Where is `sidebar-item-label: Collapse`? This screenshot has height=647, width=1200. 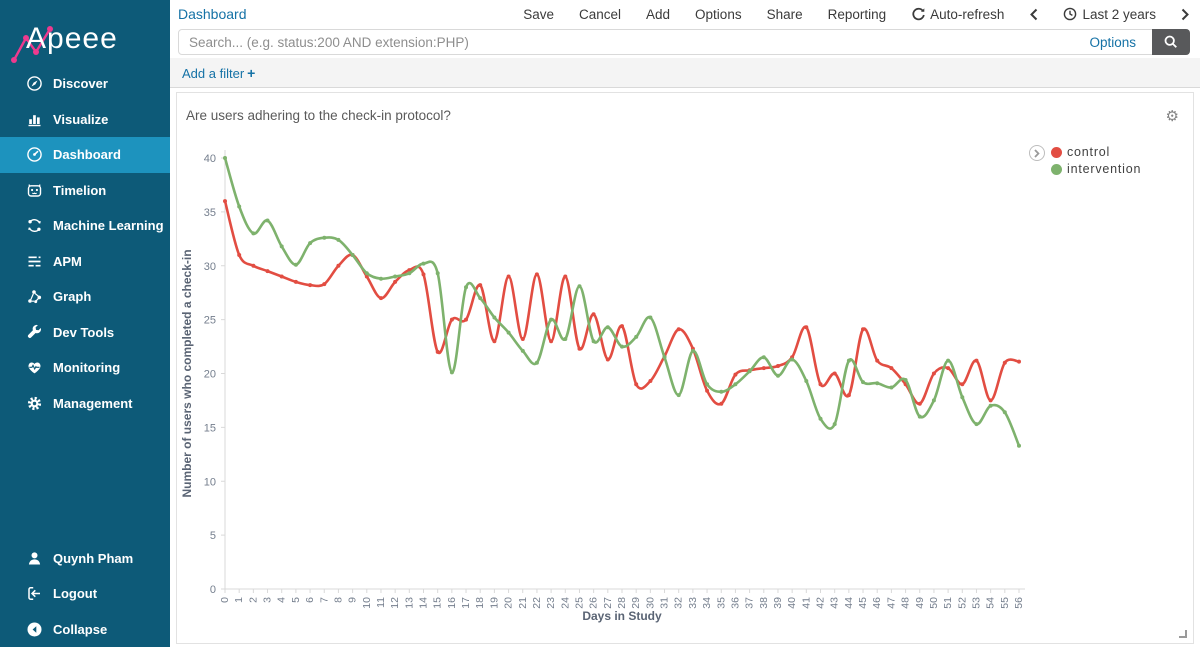 sidebar-item-label: Collapse is located at coordinates (80, 629).